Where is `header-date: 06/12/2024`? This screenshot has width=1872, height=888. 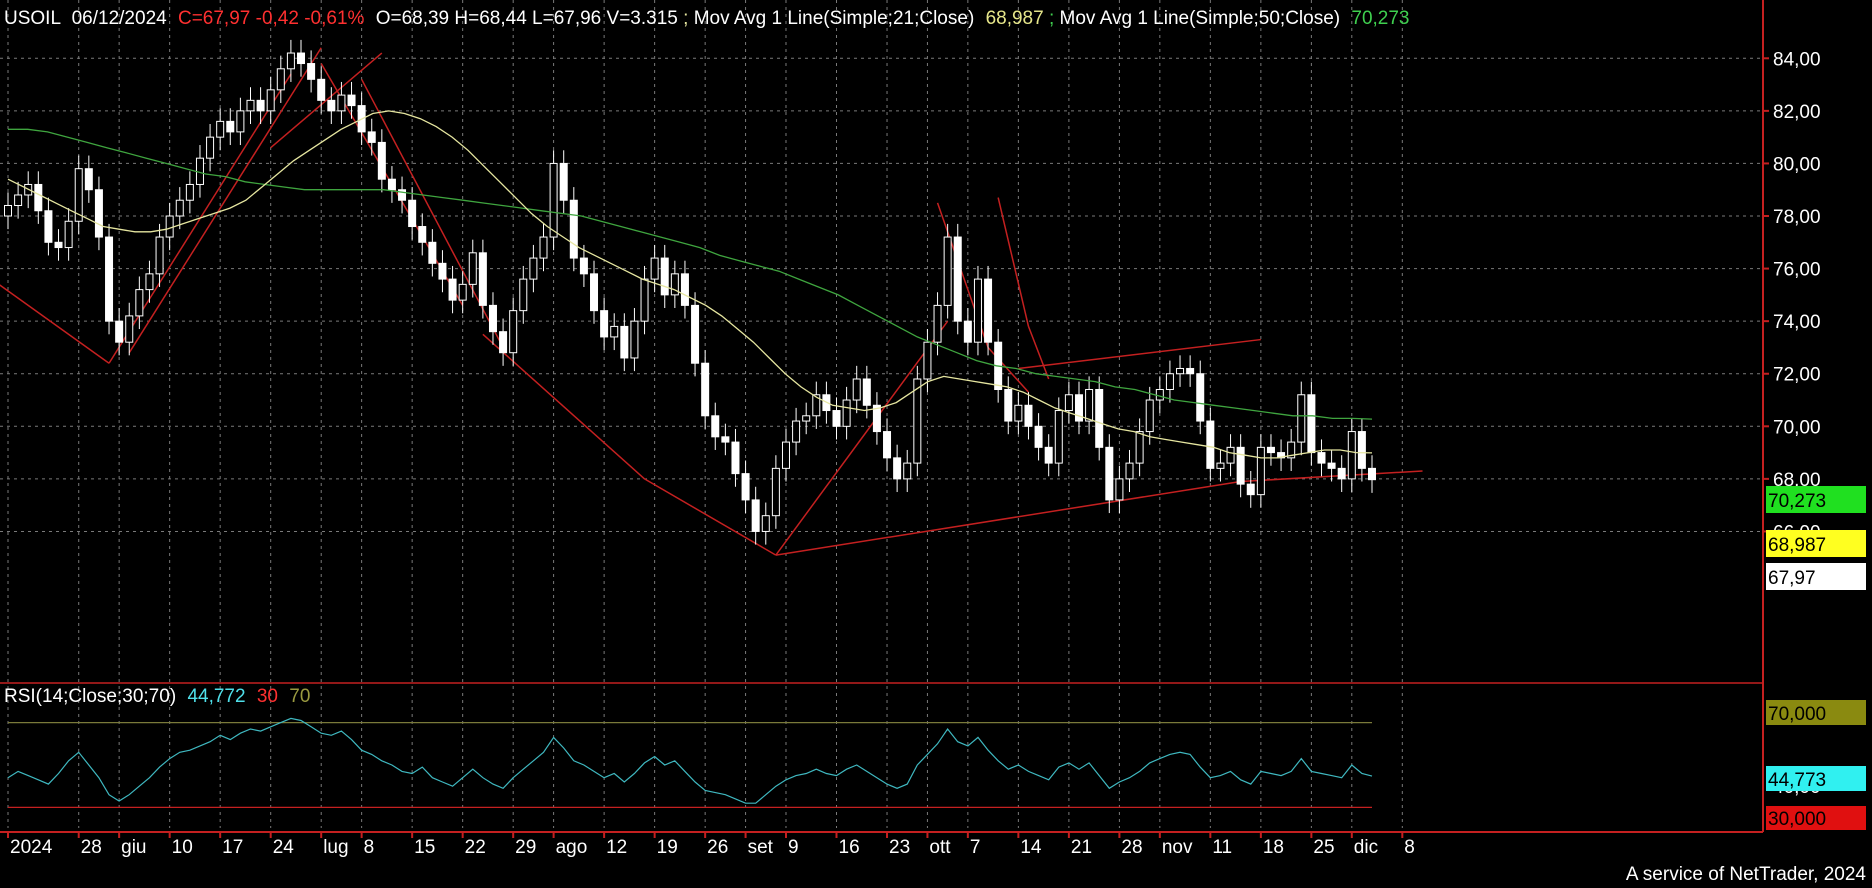
header-date: 06/12/2024 is located at coordinates (120, 18).